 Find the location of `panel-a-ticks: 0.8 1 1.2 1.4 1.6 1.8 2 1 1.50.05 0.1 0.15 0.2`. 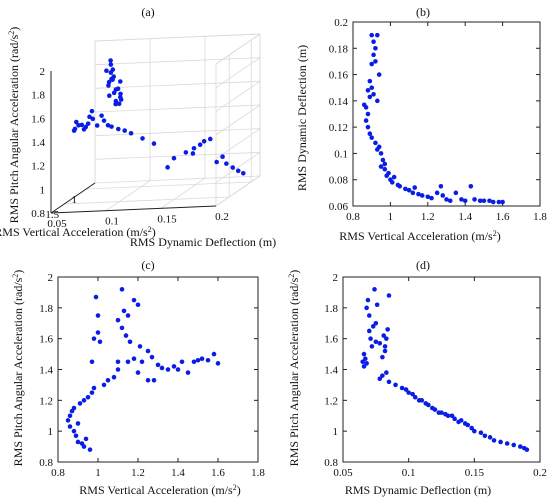

panel-a-ticks: 0.8 1 1.2 1.4 1.6 1.8 2 1 1.50.05 0.1 0.15 0.2 is located at coordinates (130, 148).